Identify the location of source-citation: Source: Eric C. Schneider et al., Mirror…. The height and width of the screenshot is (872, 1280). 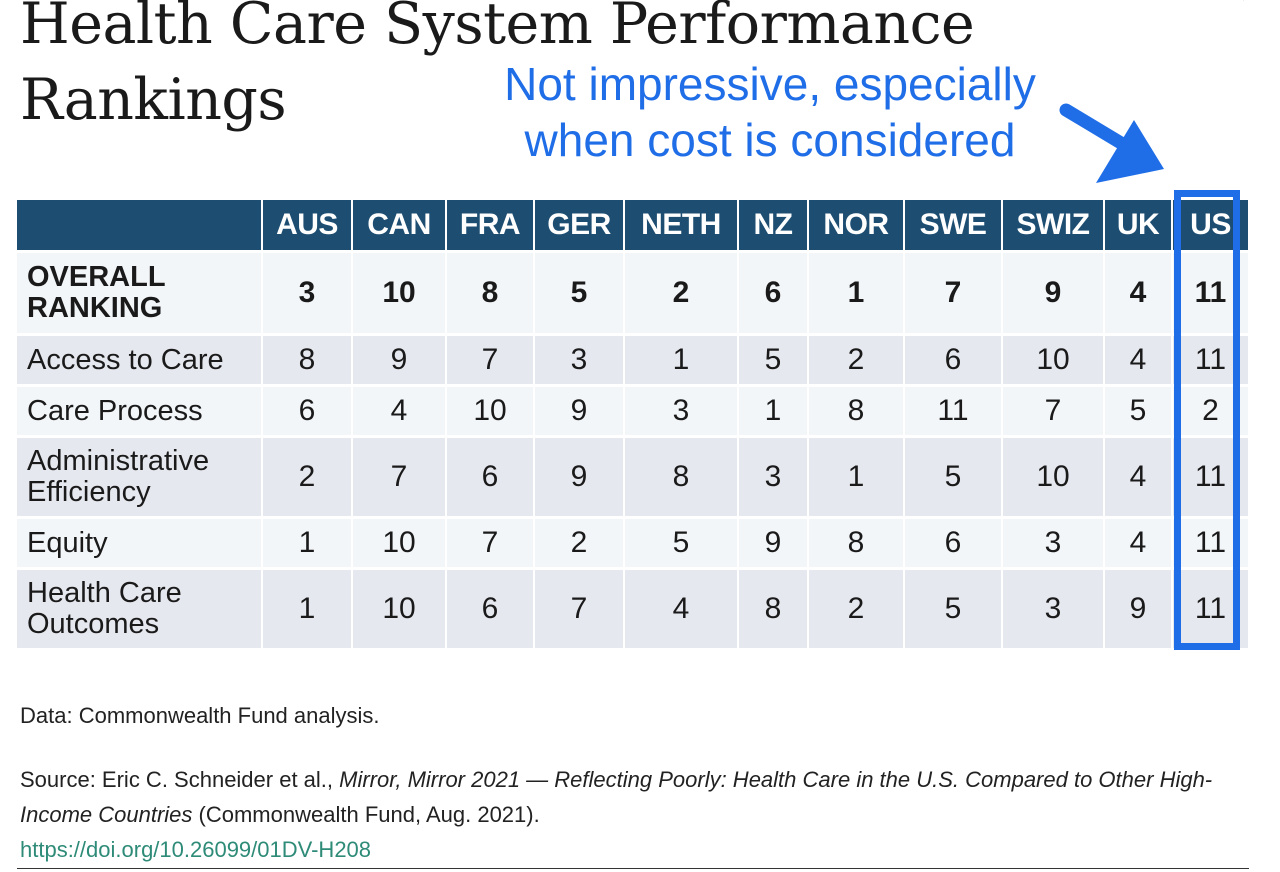
(635, 814).